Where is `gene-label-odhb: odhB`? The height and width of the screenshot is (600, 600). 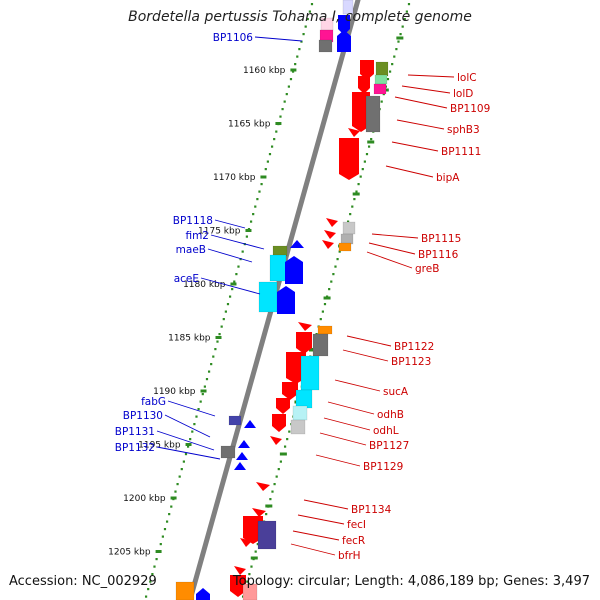 gene-label-odhb: odhB is located at coordinates (390, 415).